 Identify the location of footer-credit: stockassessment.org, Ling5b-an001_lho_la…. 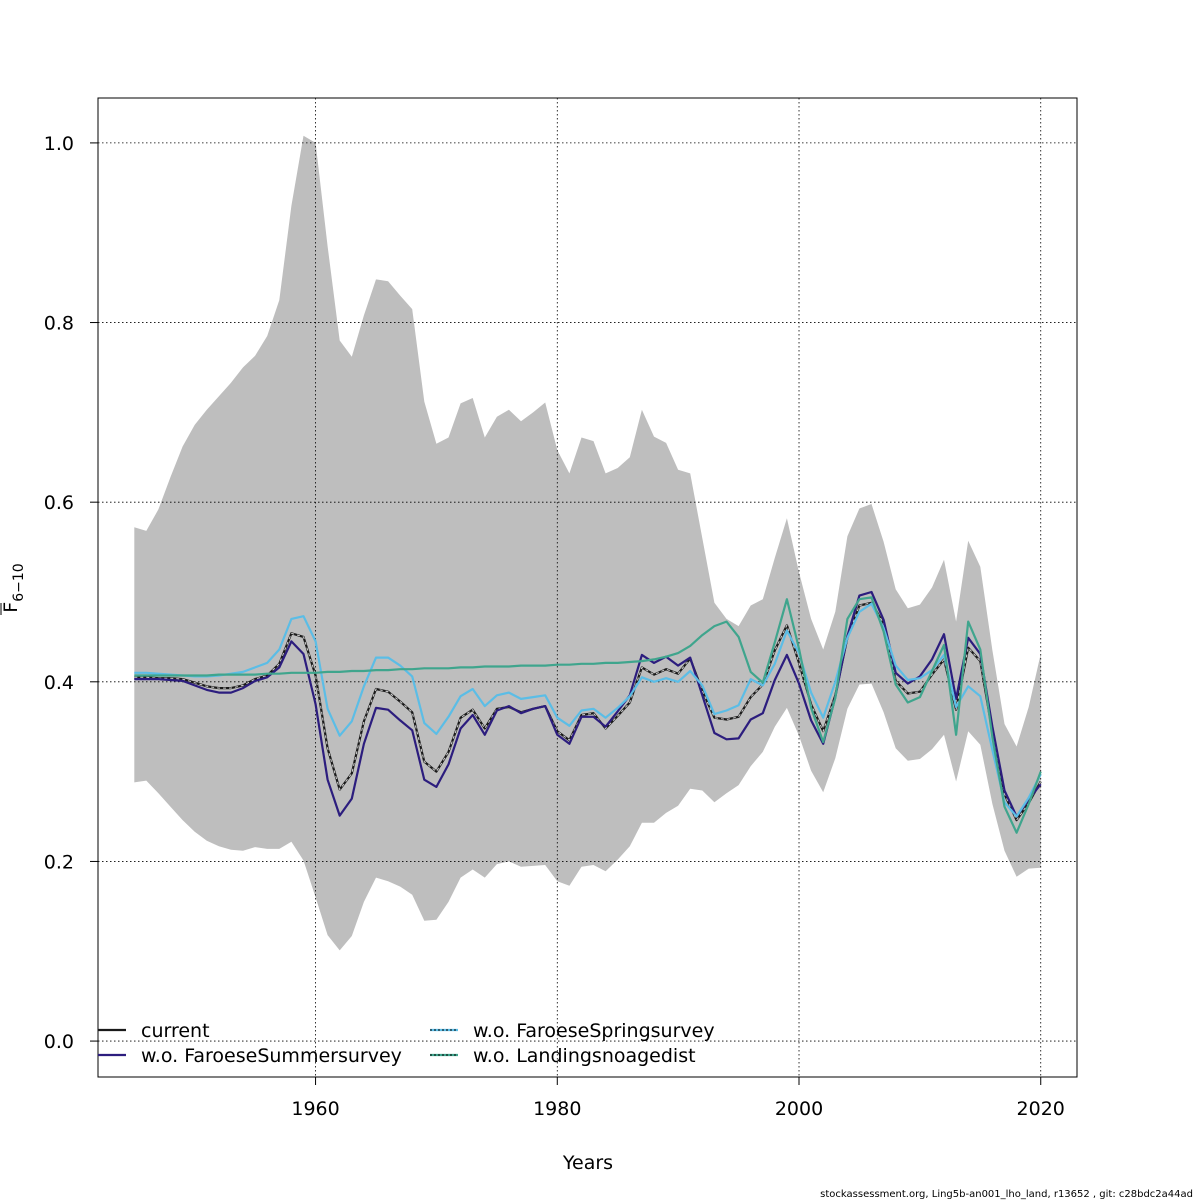
(1006, 1194).